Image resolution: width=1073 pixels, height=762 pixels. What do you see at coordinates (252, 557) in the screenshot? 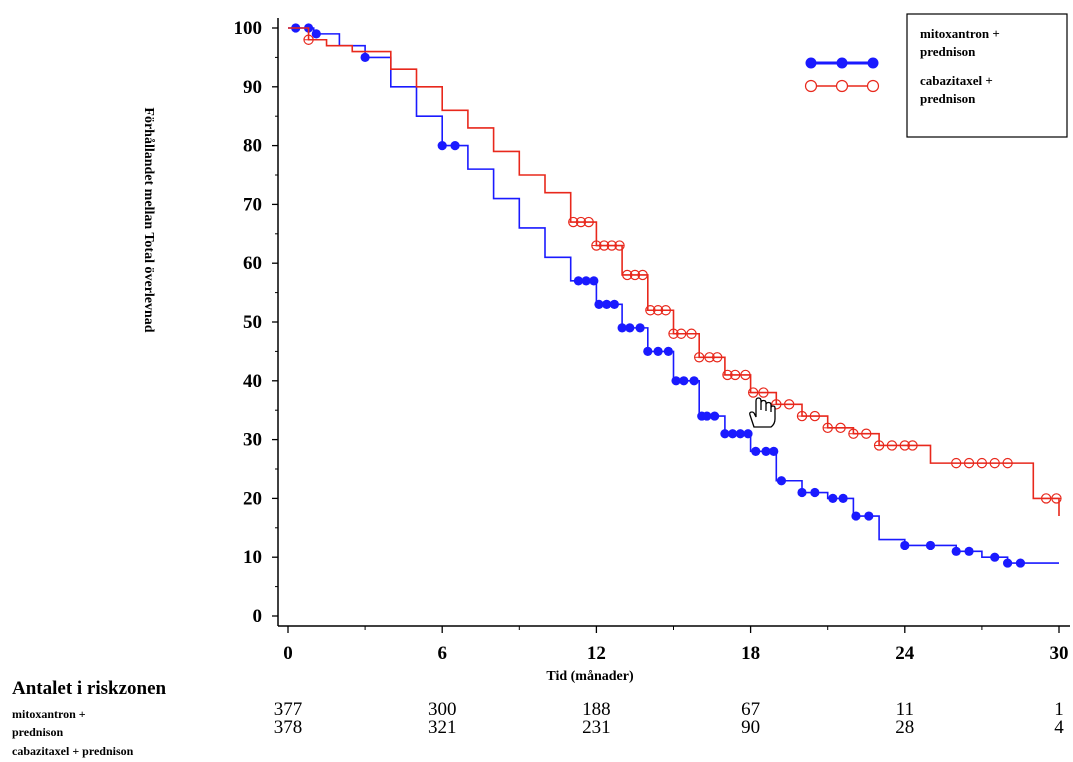
I see `y-tick-label-10: 10` at bounding box center [252, 557].